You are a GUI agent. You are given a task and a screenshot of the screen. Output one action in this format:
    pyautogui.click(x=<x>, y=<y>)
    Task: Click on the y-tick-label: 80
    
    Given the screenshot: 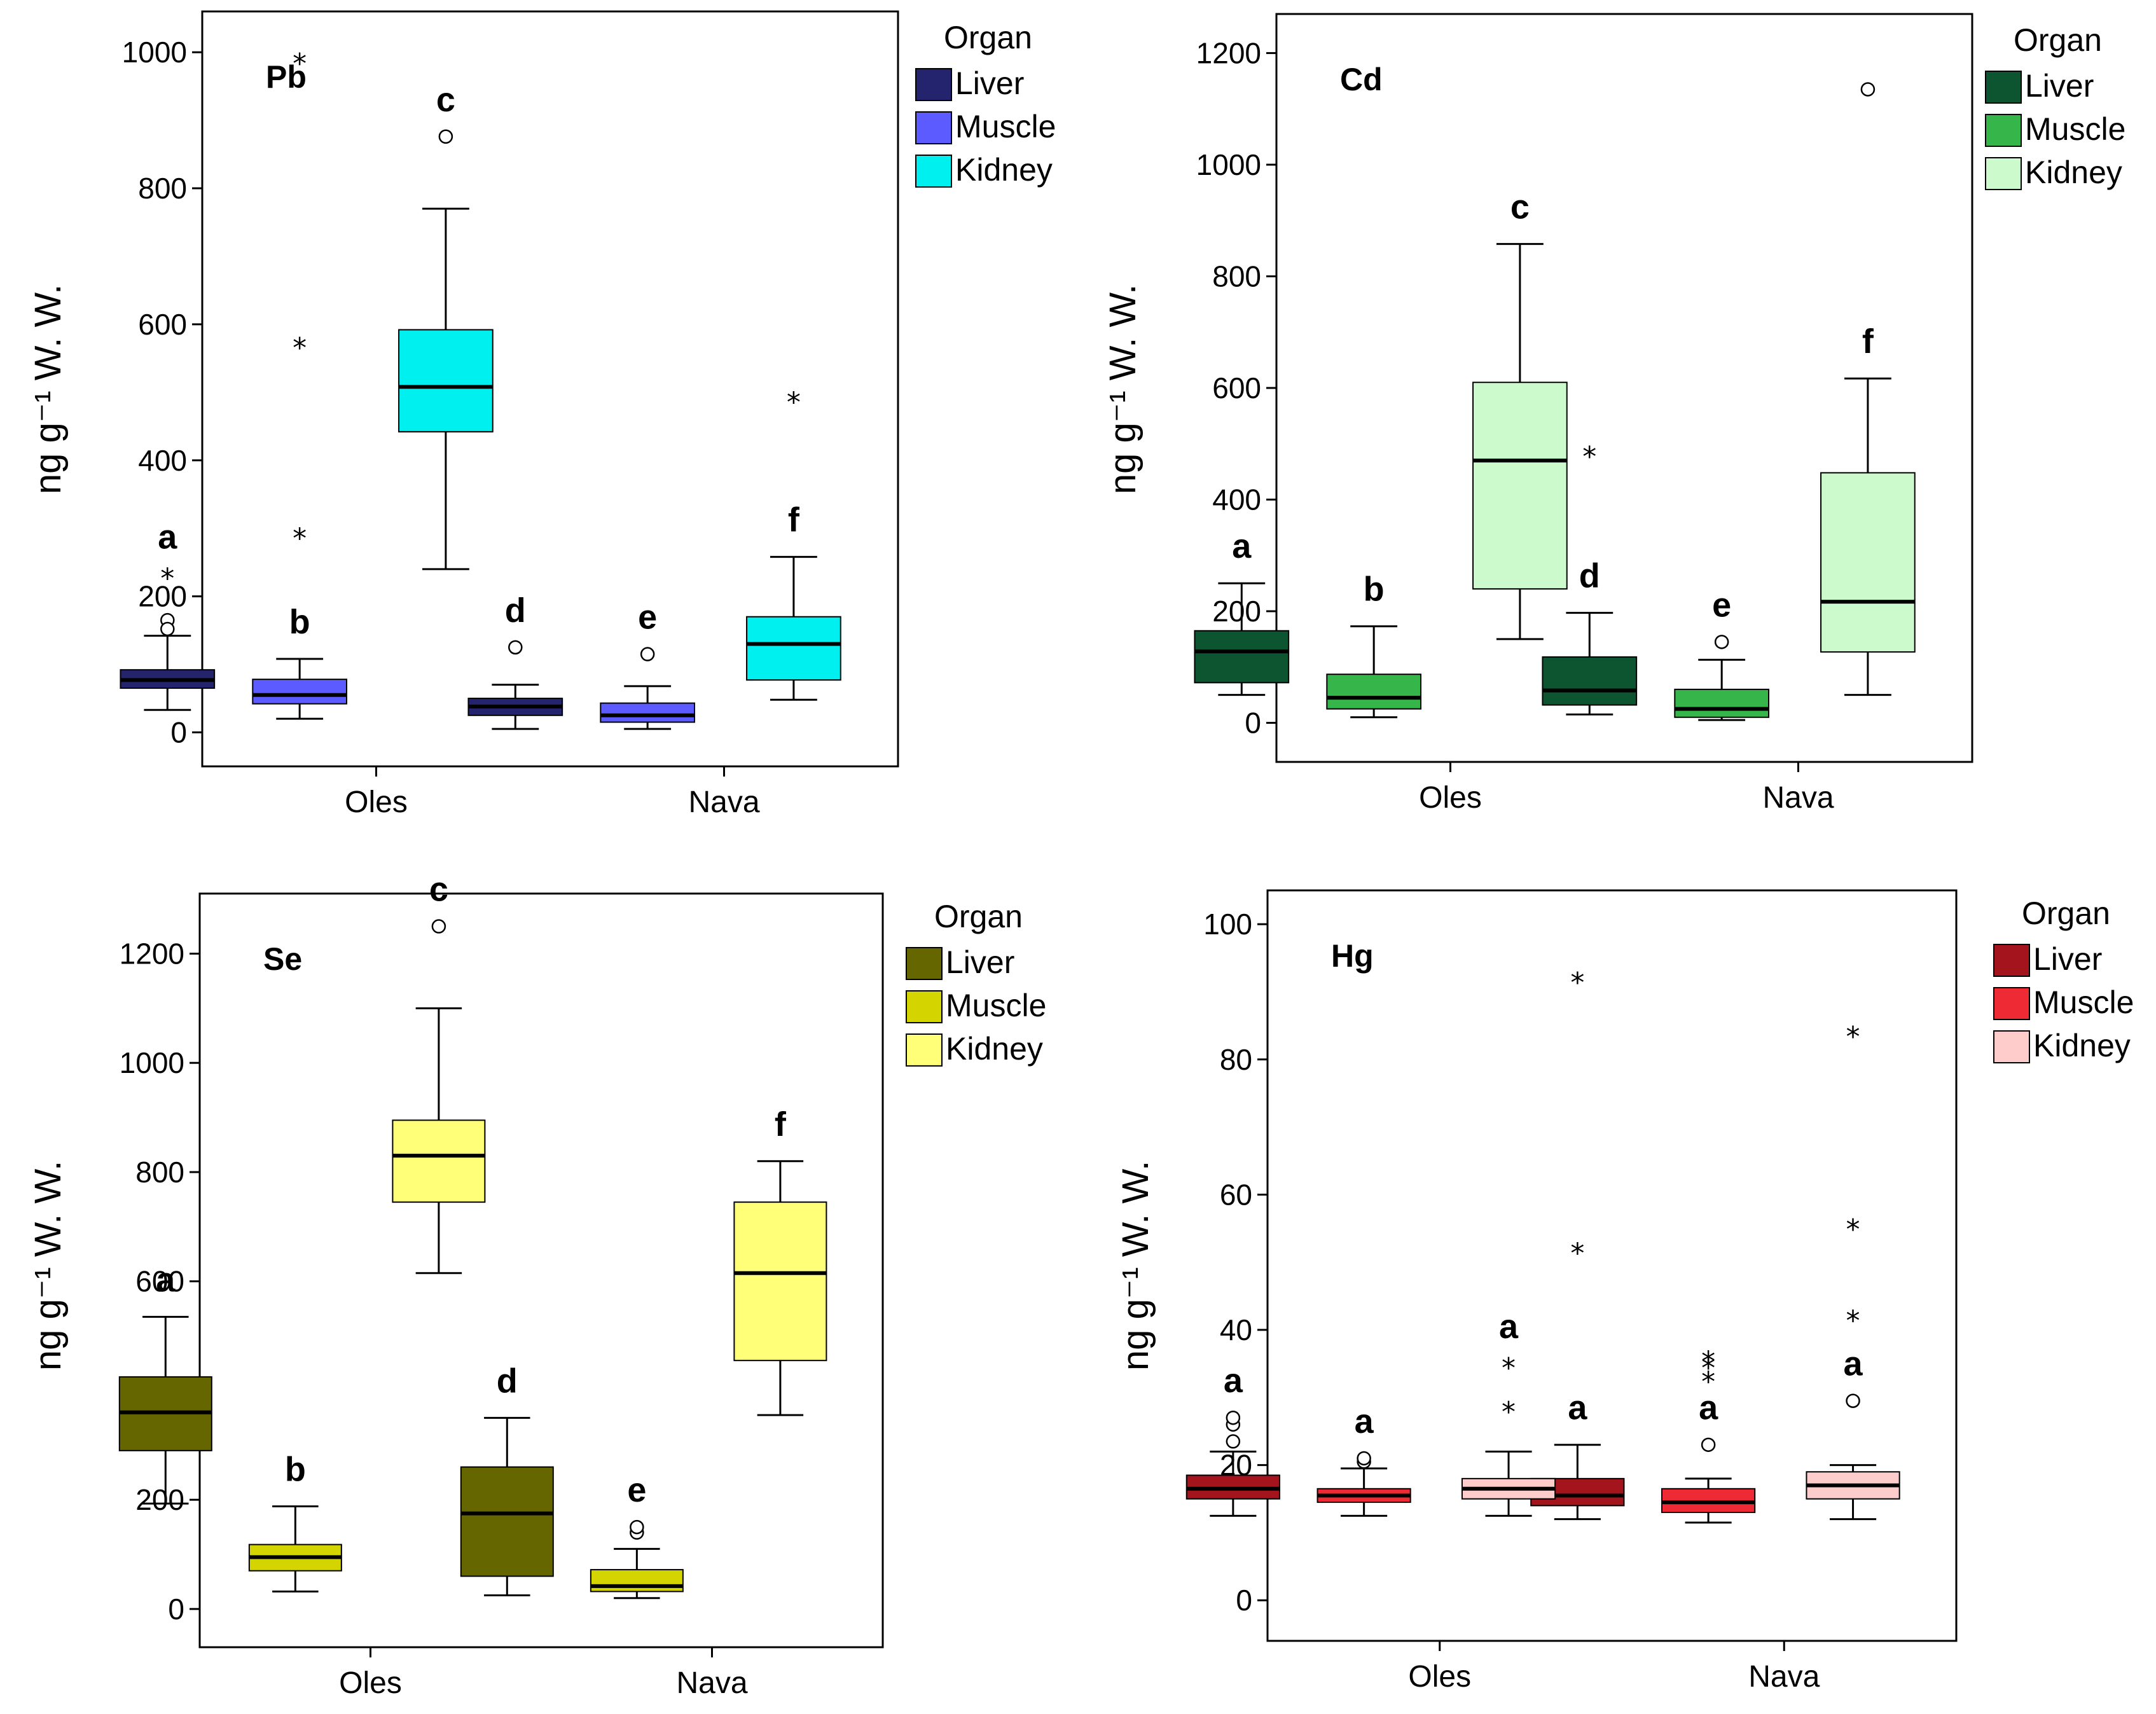 What is the action you would take?
    pyautogui.click(x=1236, y=1059)
    